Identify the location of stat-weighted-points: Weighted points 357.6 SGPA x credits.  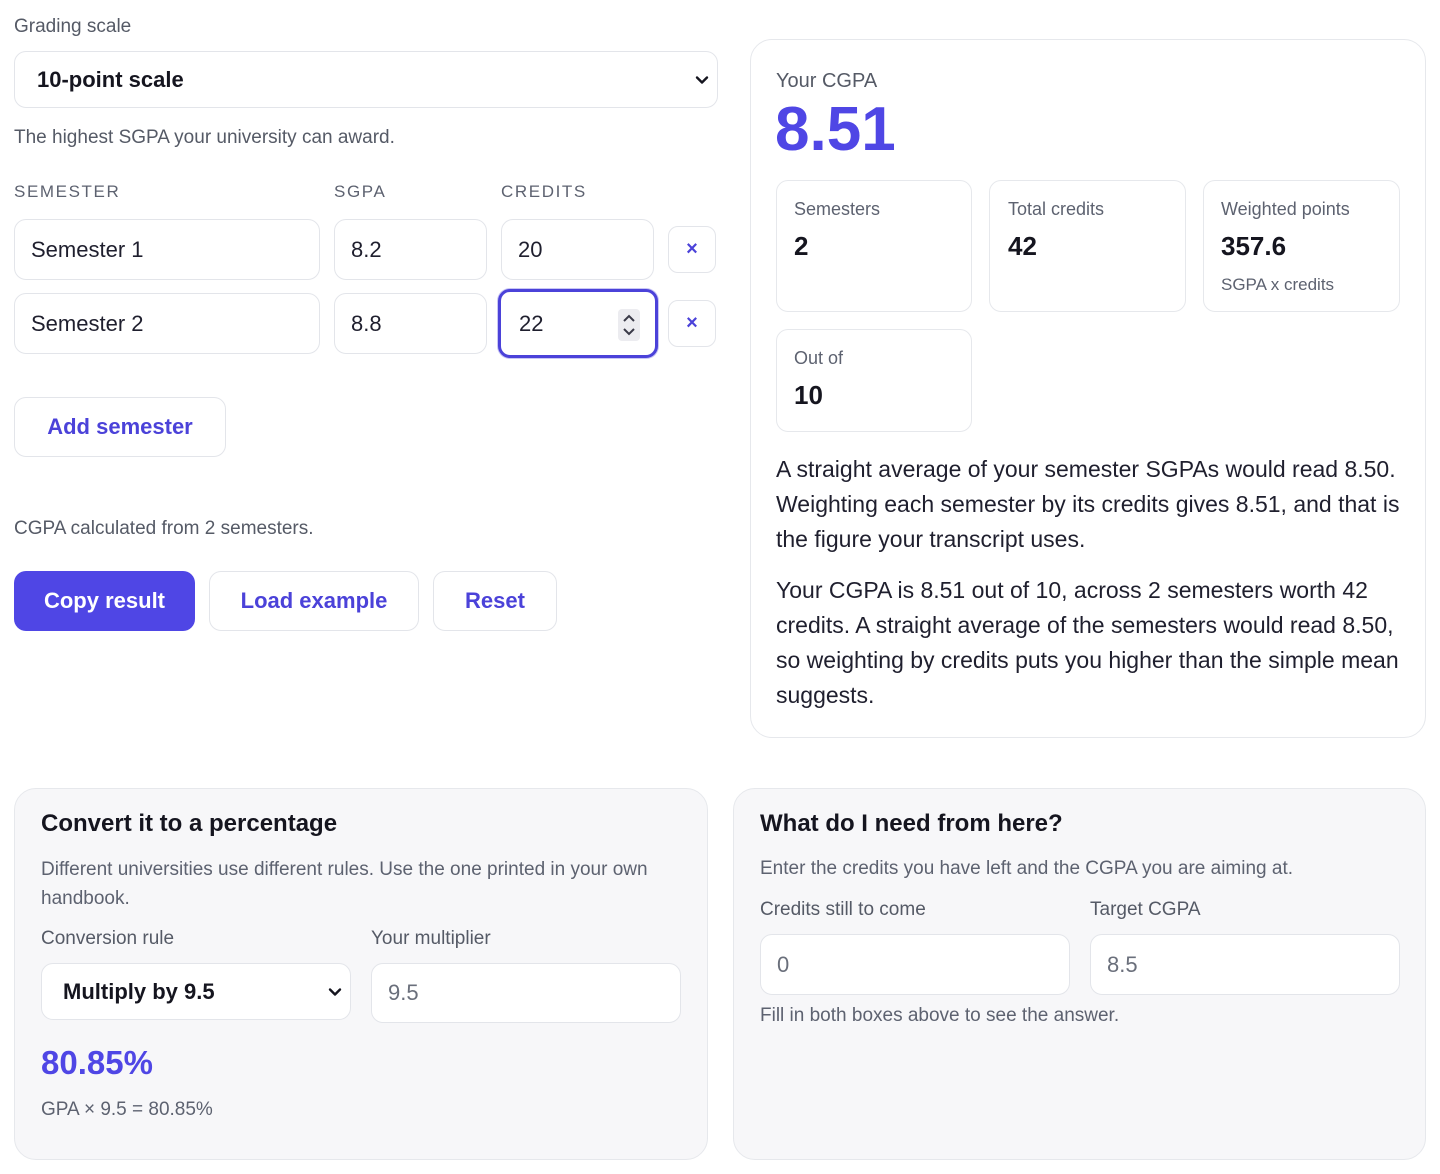
(1301, 246).